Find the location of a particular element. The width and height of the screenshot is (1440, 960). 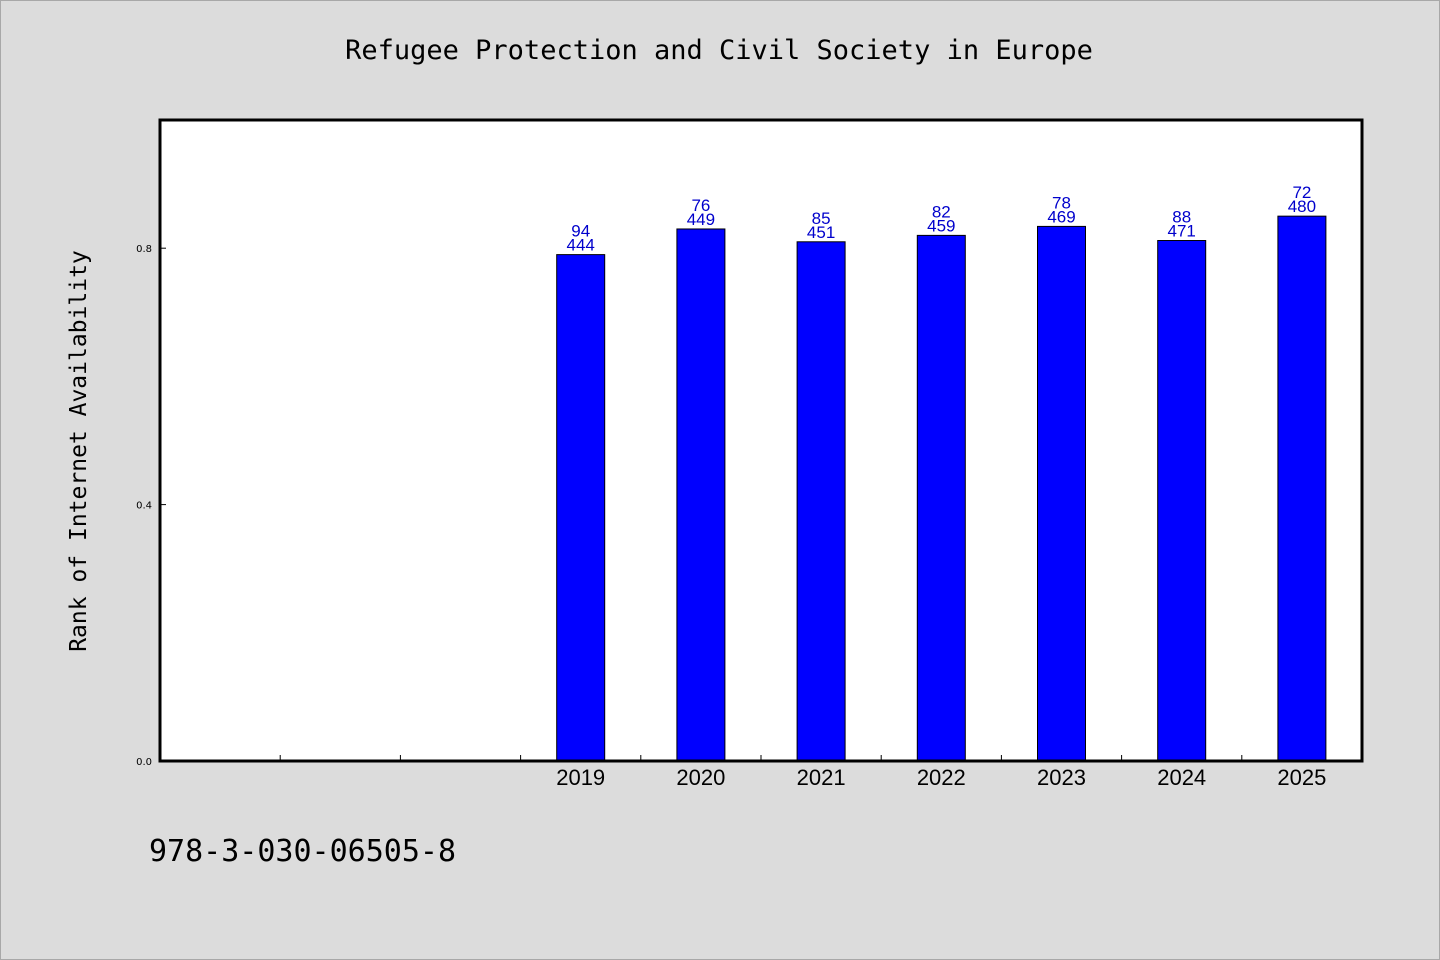

data-label-top-2020: 76 is located at coordinates (700, 205).